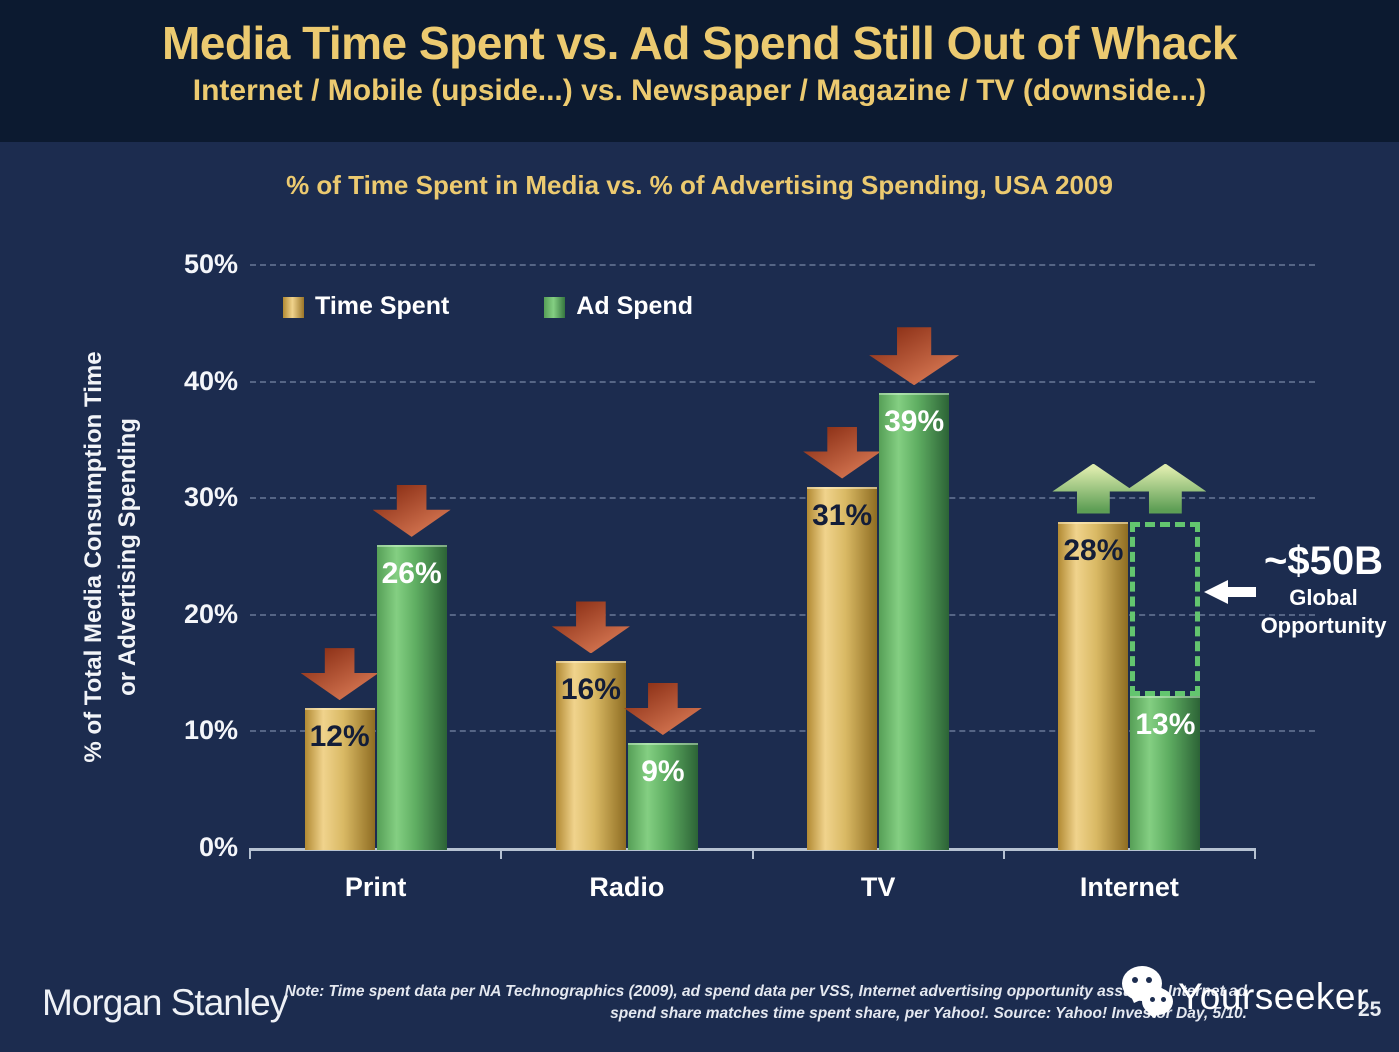 The width and height of the screenshot is (1399, 1052). What do you see at coordinates (590, 690) in the screenshot?
I see `bar-value-time-spent-radio: 16%` at bounding box center [590, 690].